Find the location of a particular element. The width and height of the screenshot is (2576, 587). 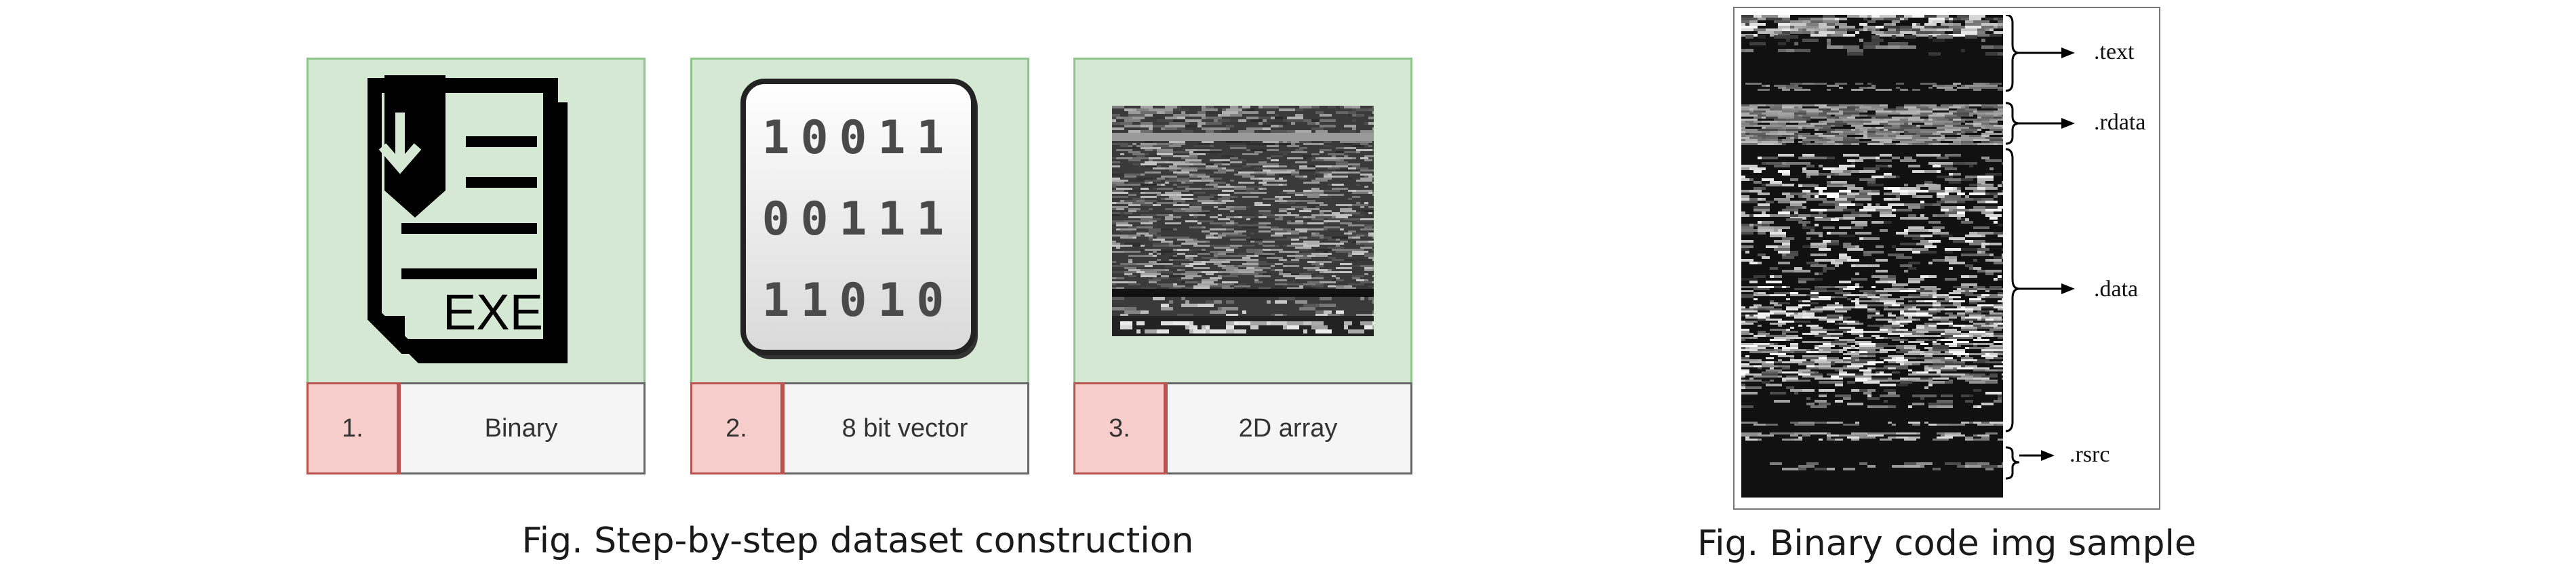

step-label: Binary is located at coordinates (521, 428).